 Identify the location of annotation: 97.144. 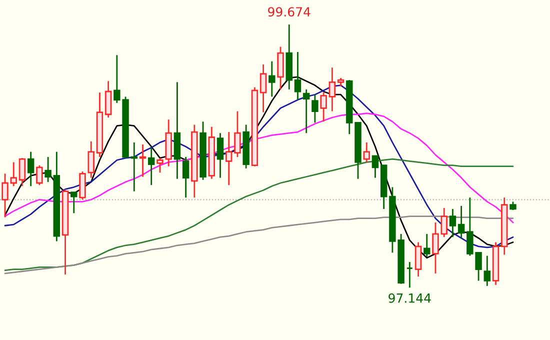
(409, 298).